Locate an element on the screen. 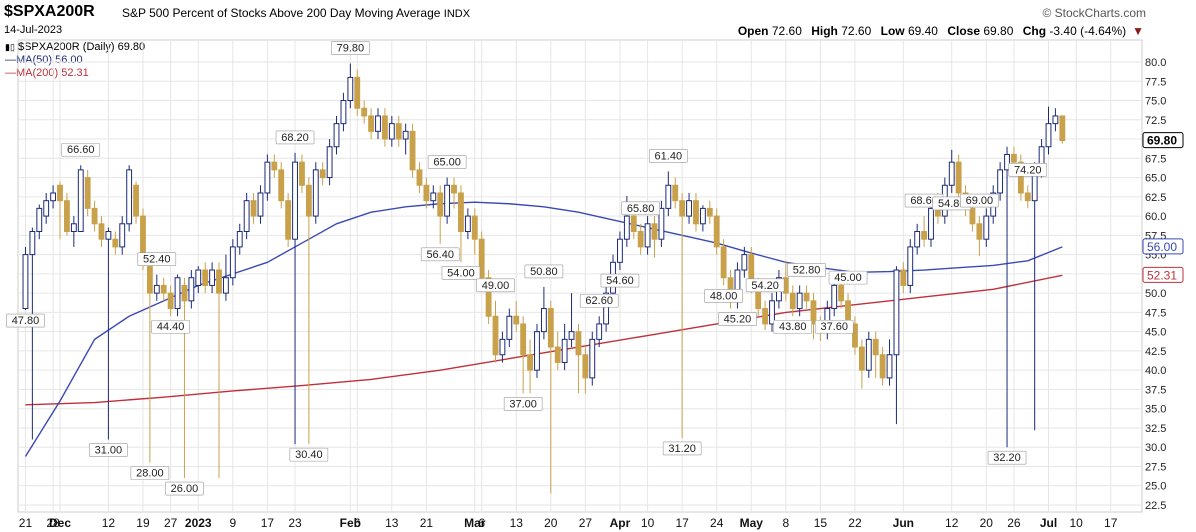 Image resolution: width=1196 pixels, height=532 pixels. ma200-tag-label: 52.31 is located at coordinates (1162, 275).